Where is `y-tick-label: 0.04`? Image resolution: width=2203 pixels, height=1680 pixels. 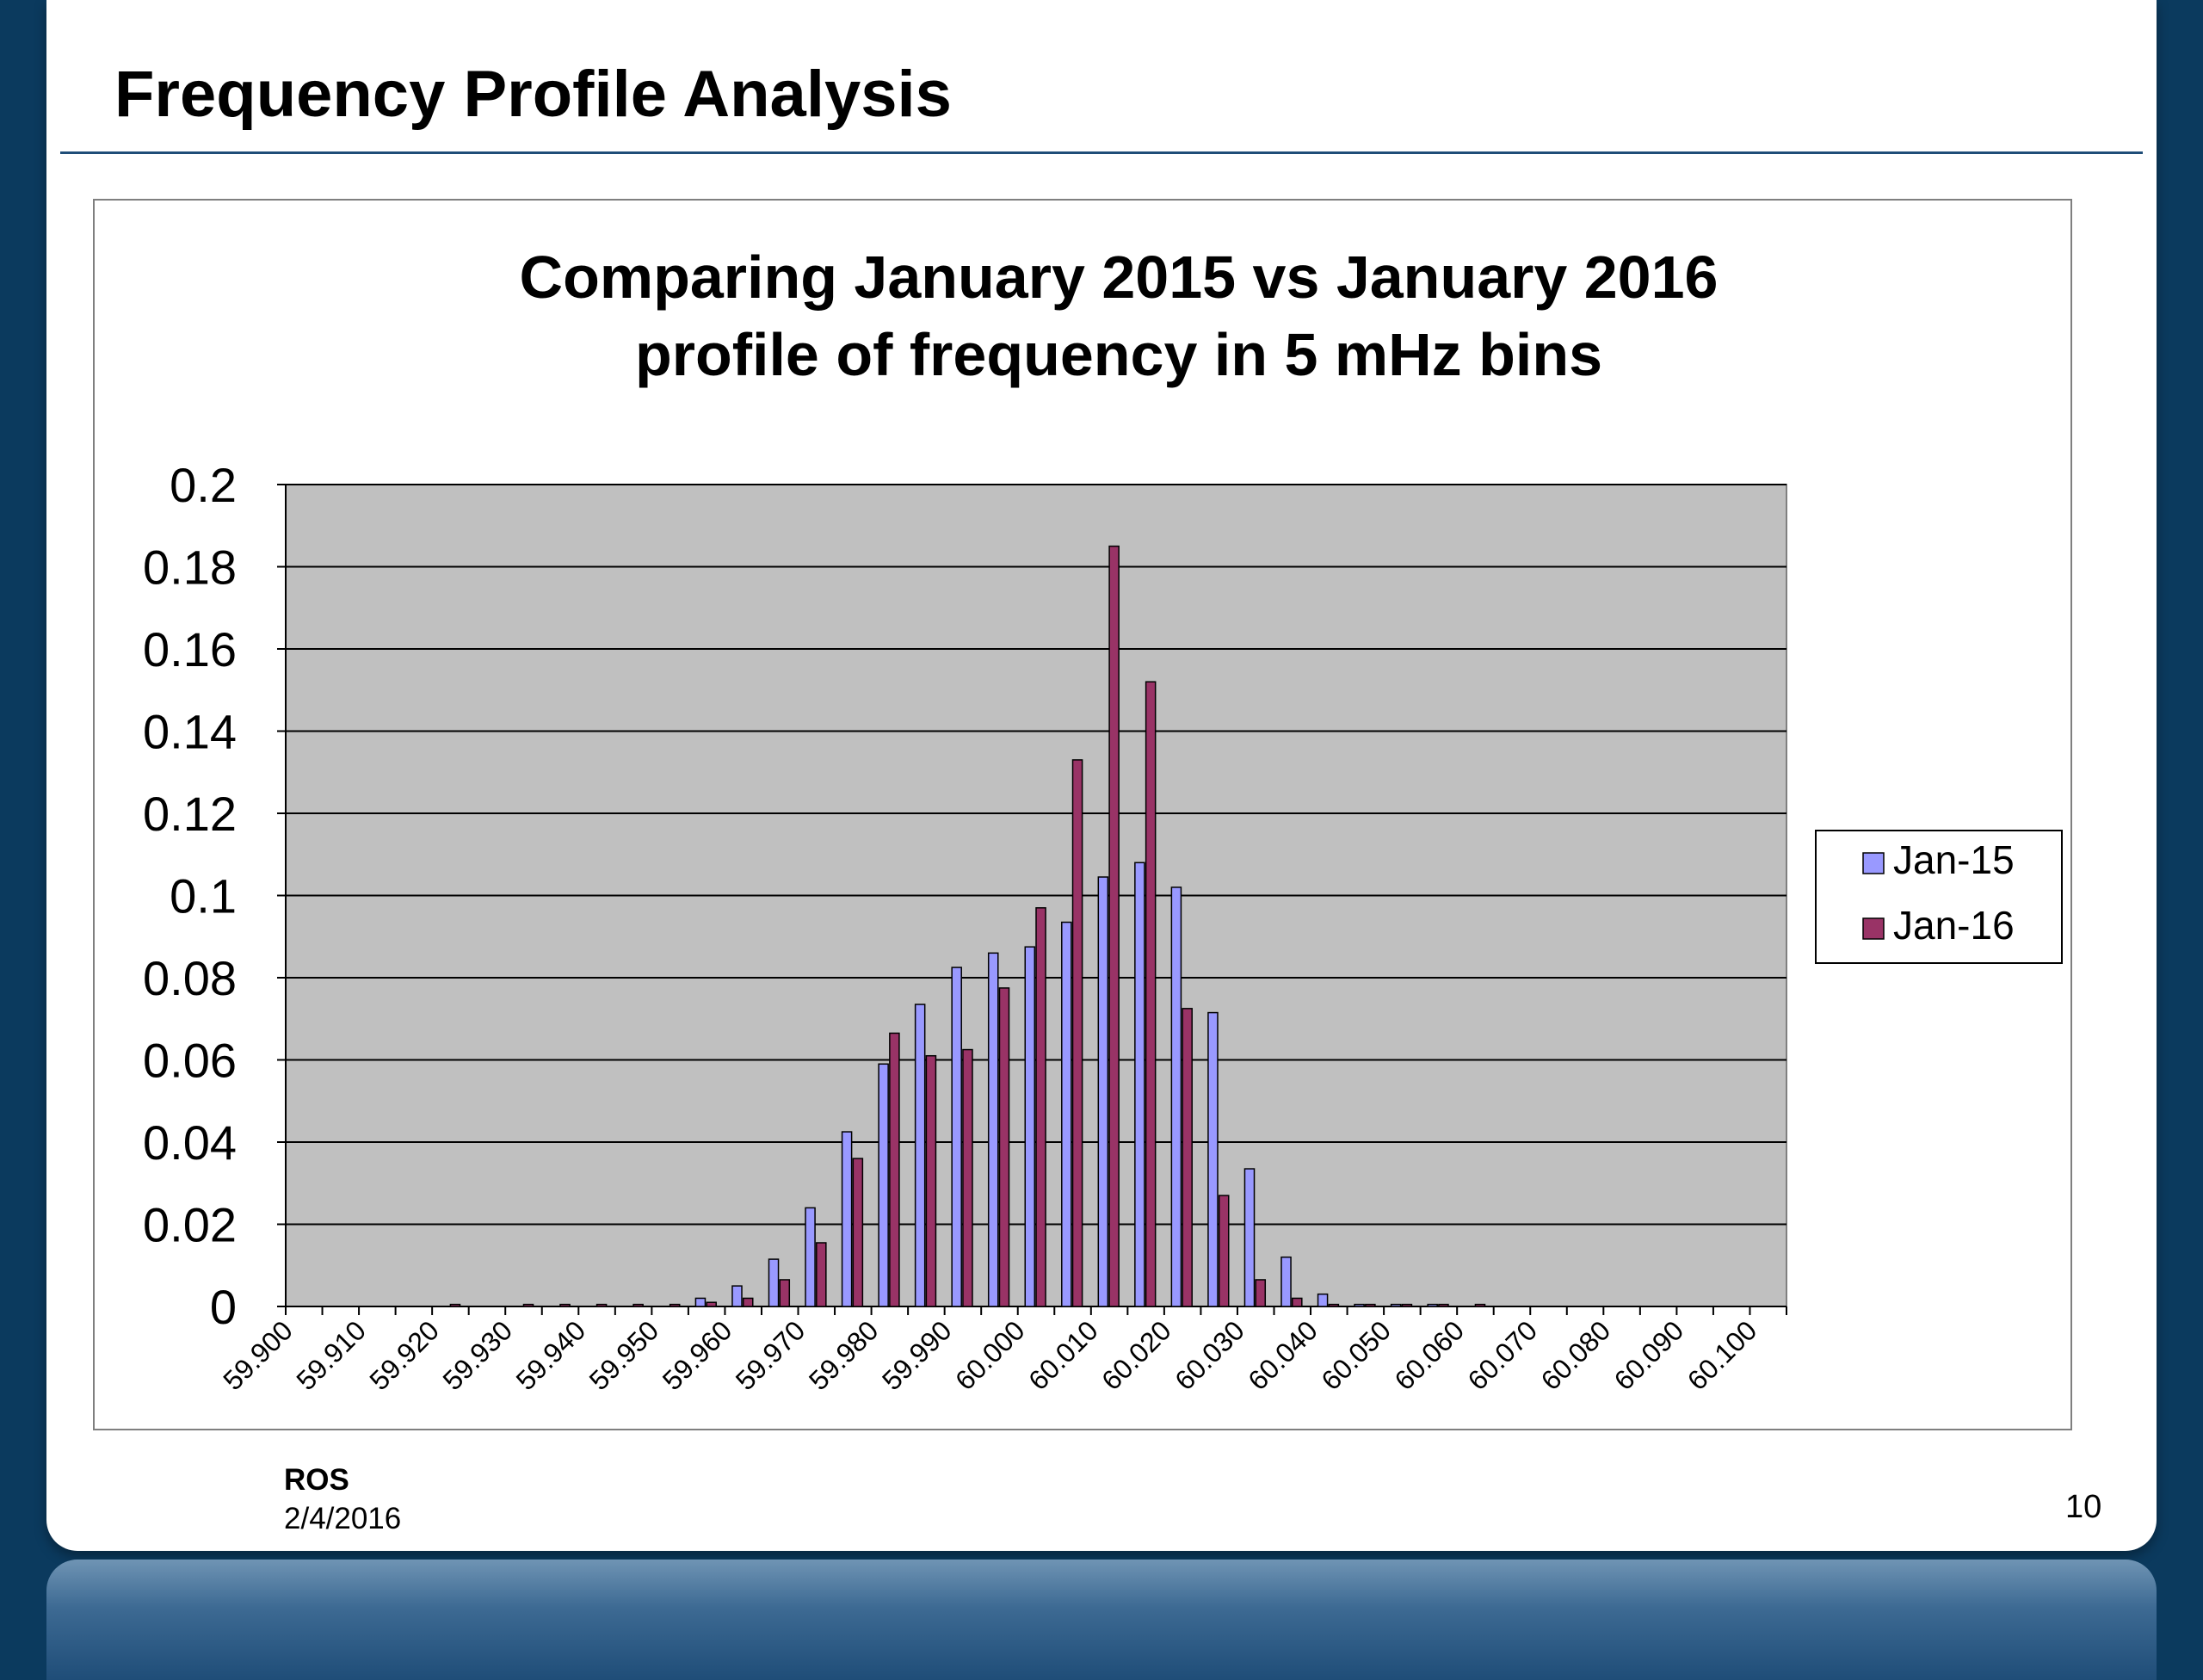 y-tick-label: 0.04 is located at coordinates (190, 1142).